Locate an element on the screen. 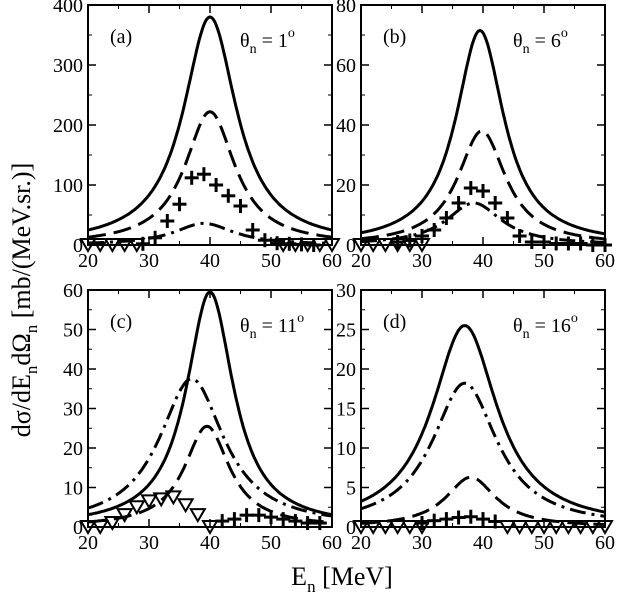 The width and height of the screenshot is (623, 604). theta-annotation: θn = 6o is located at coordinates (540, 41).